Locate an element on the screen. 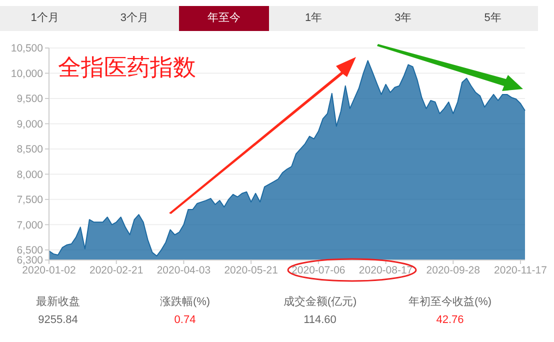 This screenshot has height=342, width=554. y-tick-label: 8,500 is located at coordinates (30, 150).